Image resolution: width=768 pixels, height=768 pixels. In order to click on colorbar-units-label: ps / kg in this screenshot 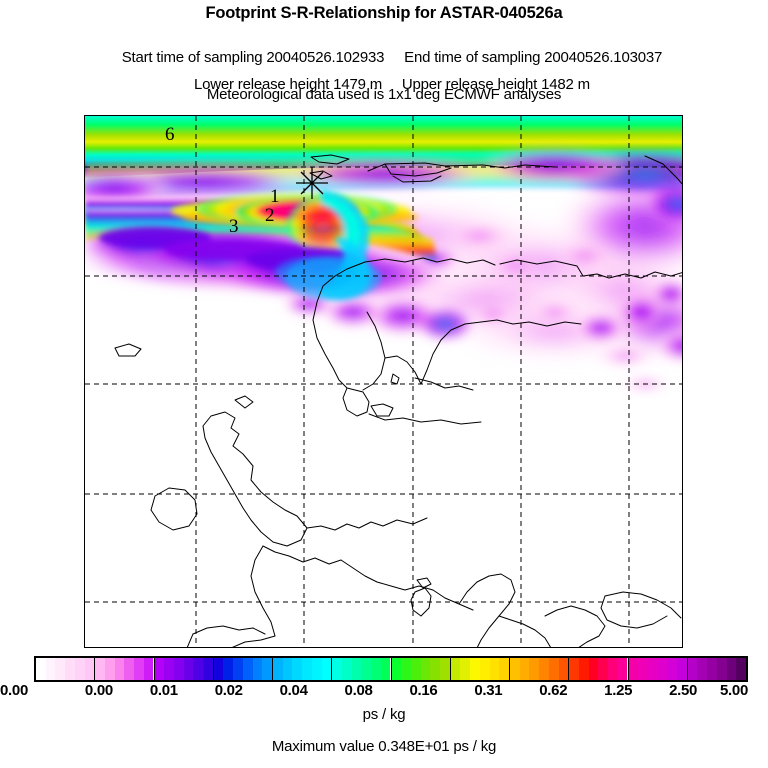, I will do `click(384, 714)`.